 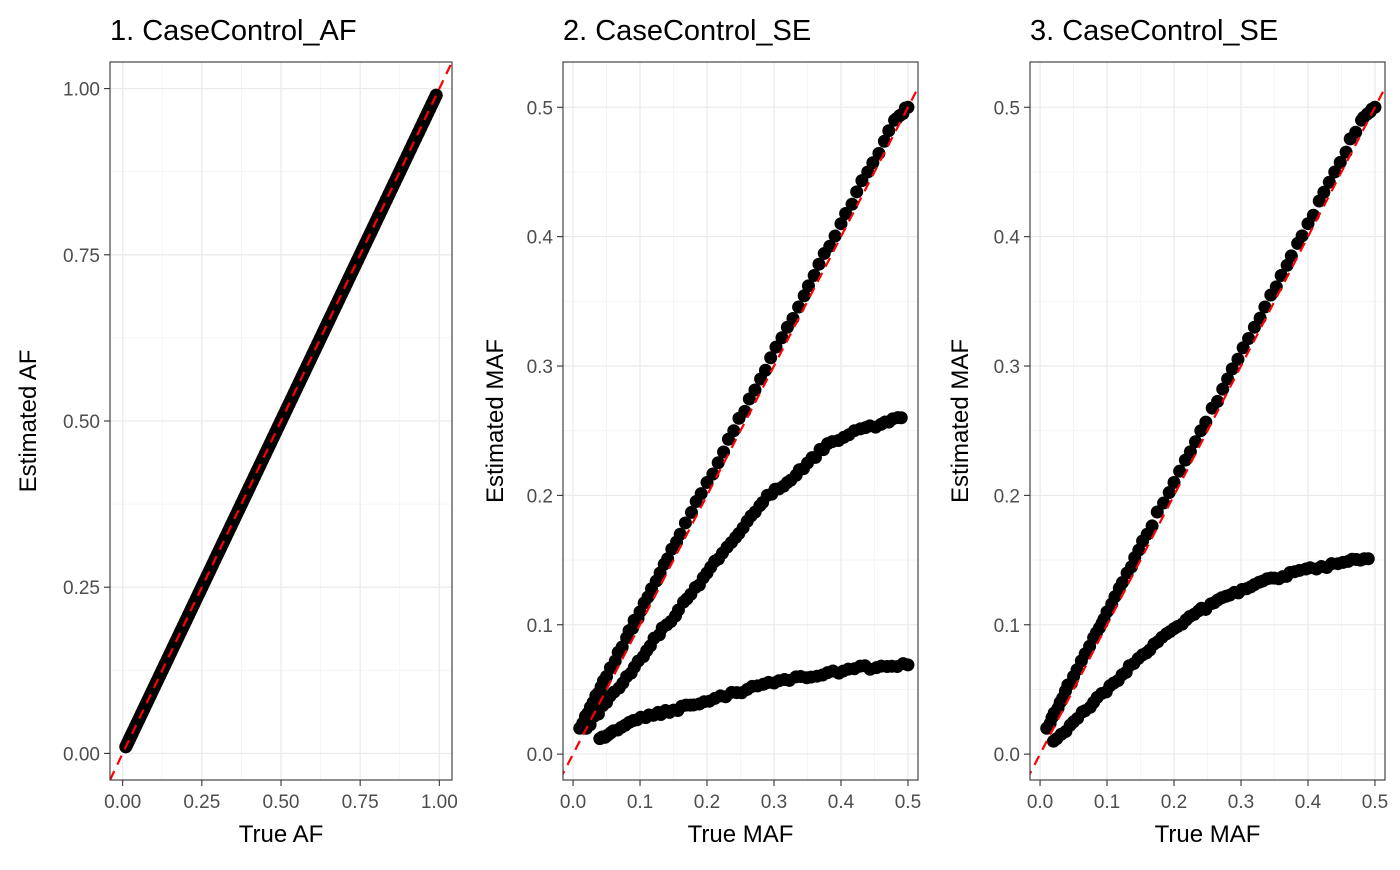 What do you see at coordinates (1154, 31) in the screenshot?
I see `panel-title: 3. CaseControl_SE` at bounding box center [1154, 31].